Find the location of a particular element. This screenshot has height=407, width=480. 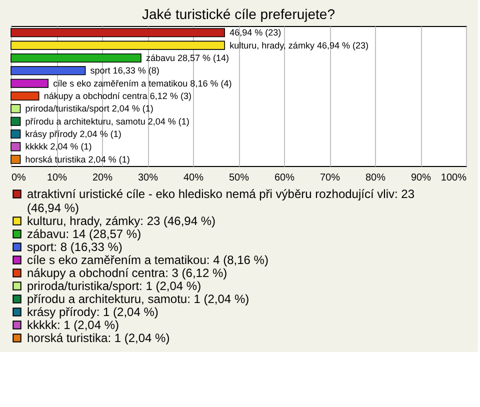

legend-label: přírodu a architekturu, samotu: 1 (2,04 %) is located at coordinates (138, 299).